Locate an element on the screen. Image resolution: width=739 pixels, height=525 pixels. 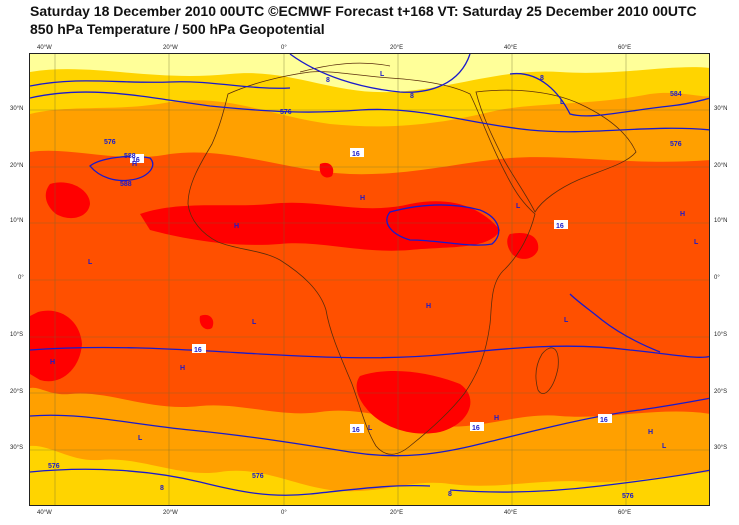
lat-tick-left: 30°N is located at coordinates (17, 109).